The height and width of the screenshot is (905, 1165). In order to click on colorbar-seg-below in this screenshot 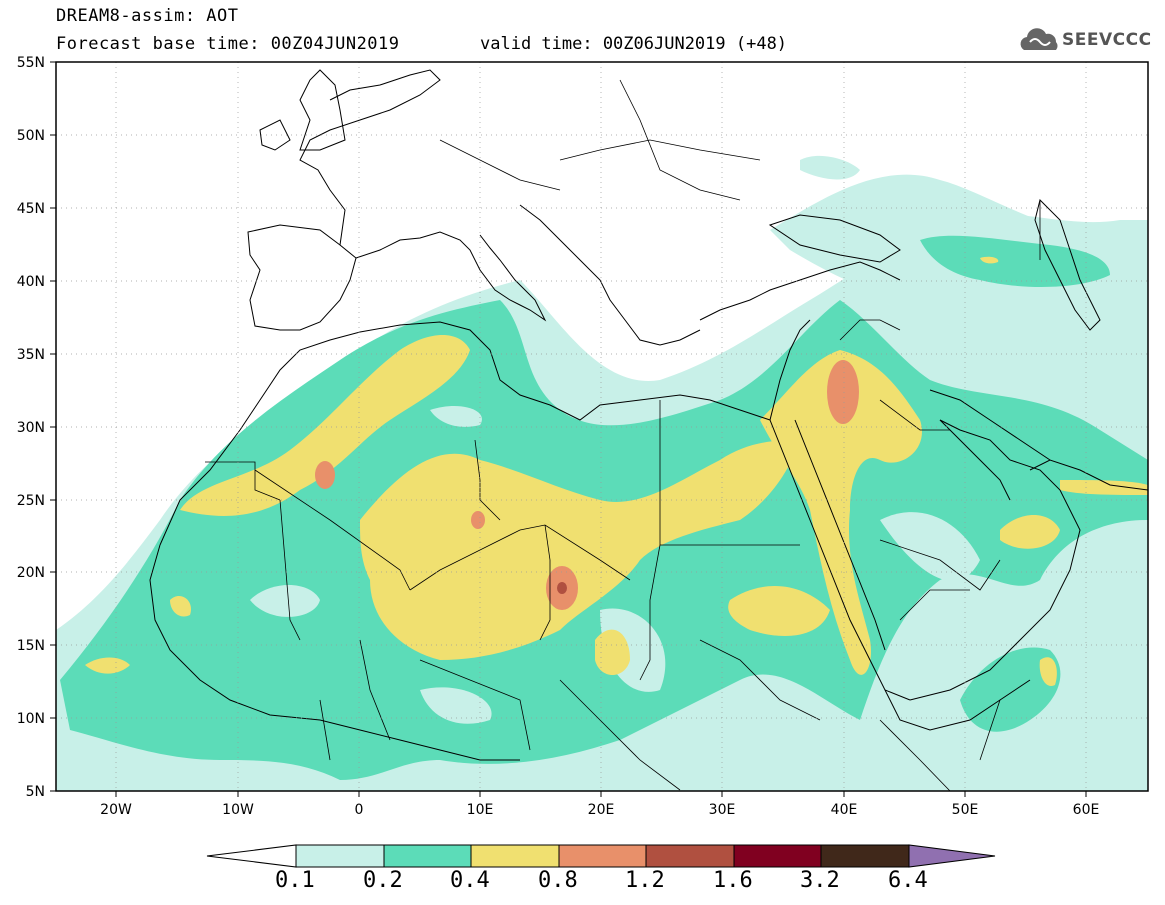, I will do `click(251, 856)`.